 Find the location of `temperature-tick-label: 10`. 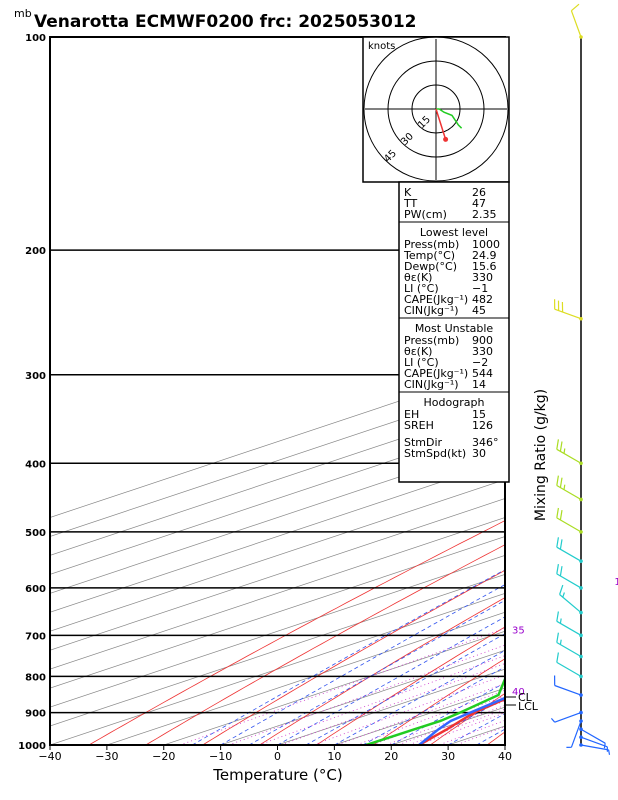

temperature-tick-label: 10 is located at coordinates (334, 756).